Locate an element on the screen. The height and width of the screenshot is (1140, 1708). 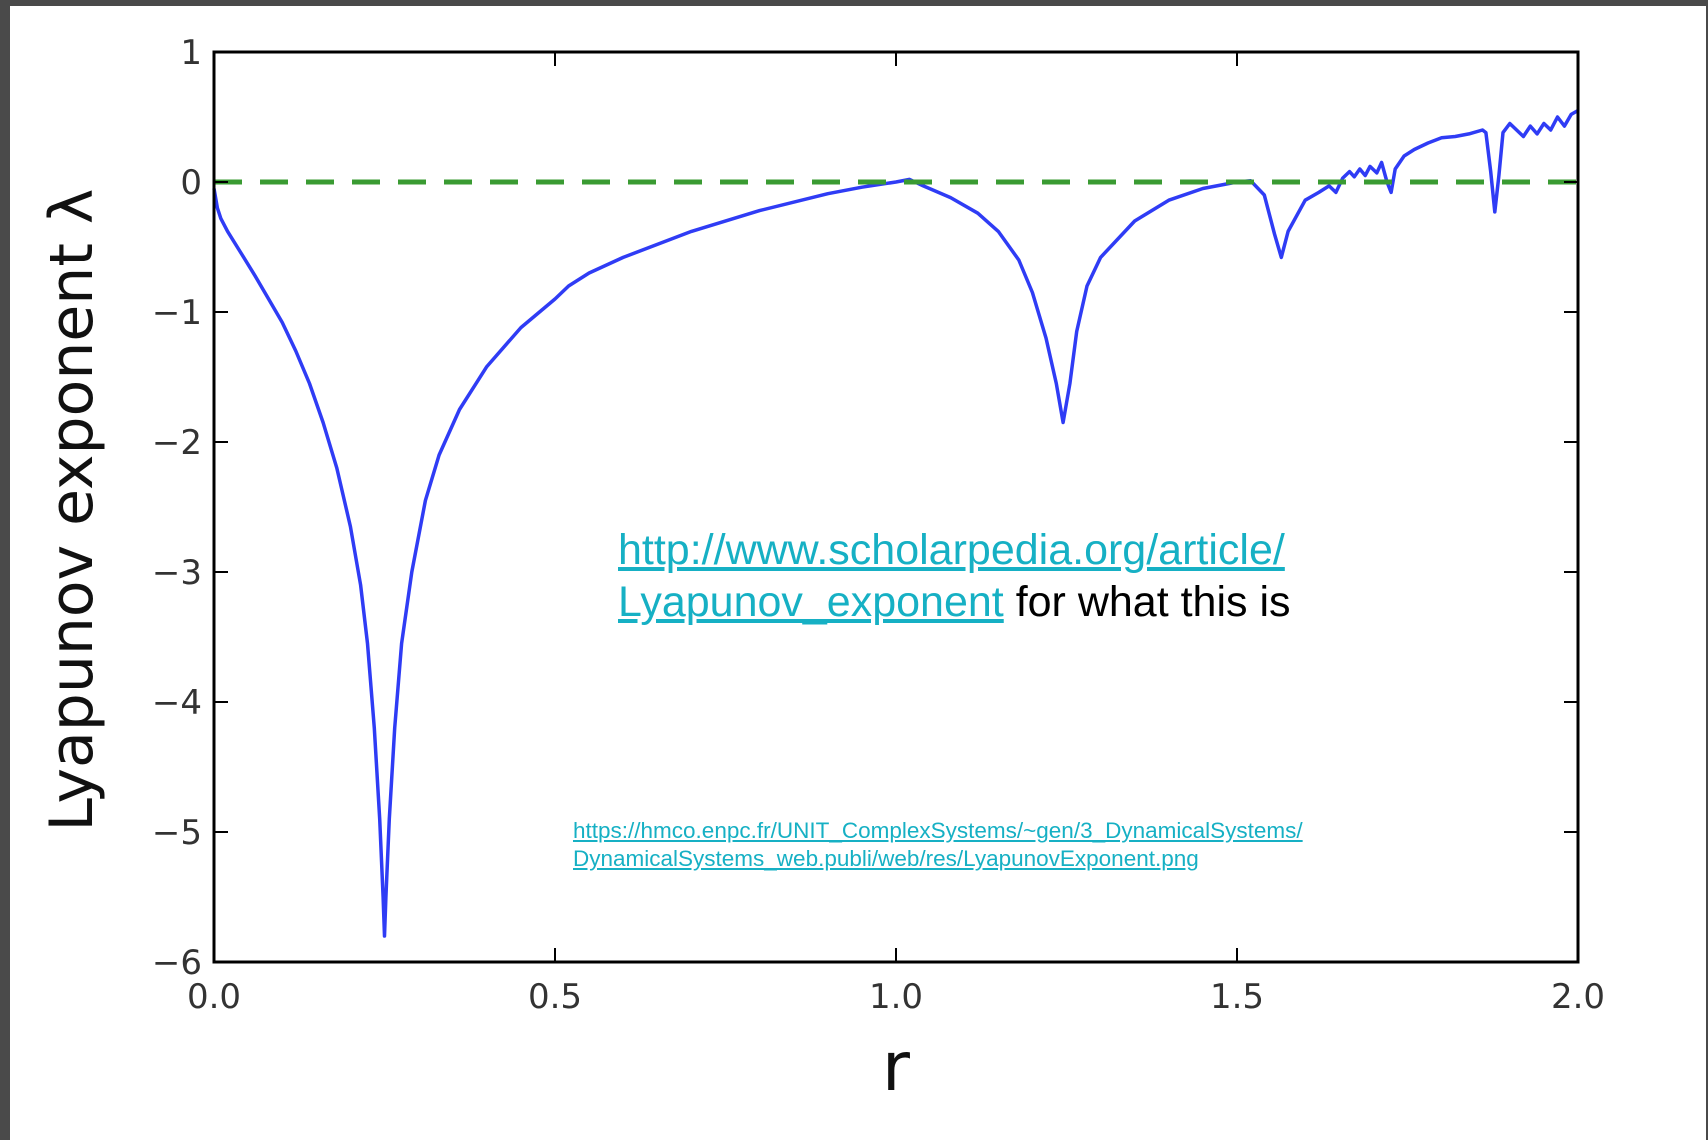
x-tick-label: 0.5 is located at coordinates (555, 997).